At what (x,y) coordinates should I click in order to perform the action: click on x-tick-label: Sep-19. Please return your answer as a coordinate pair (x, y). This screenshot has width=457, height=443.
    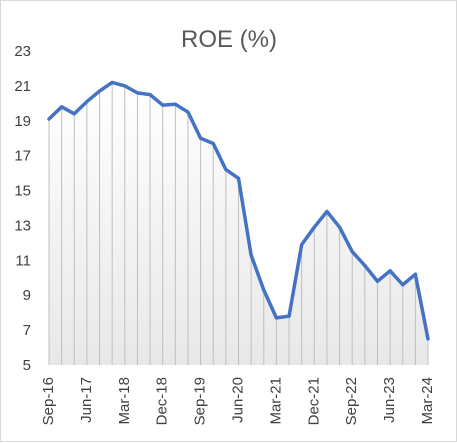
    Looking at the image, I should click on (200, 401).